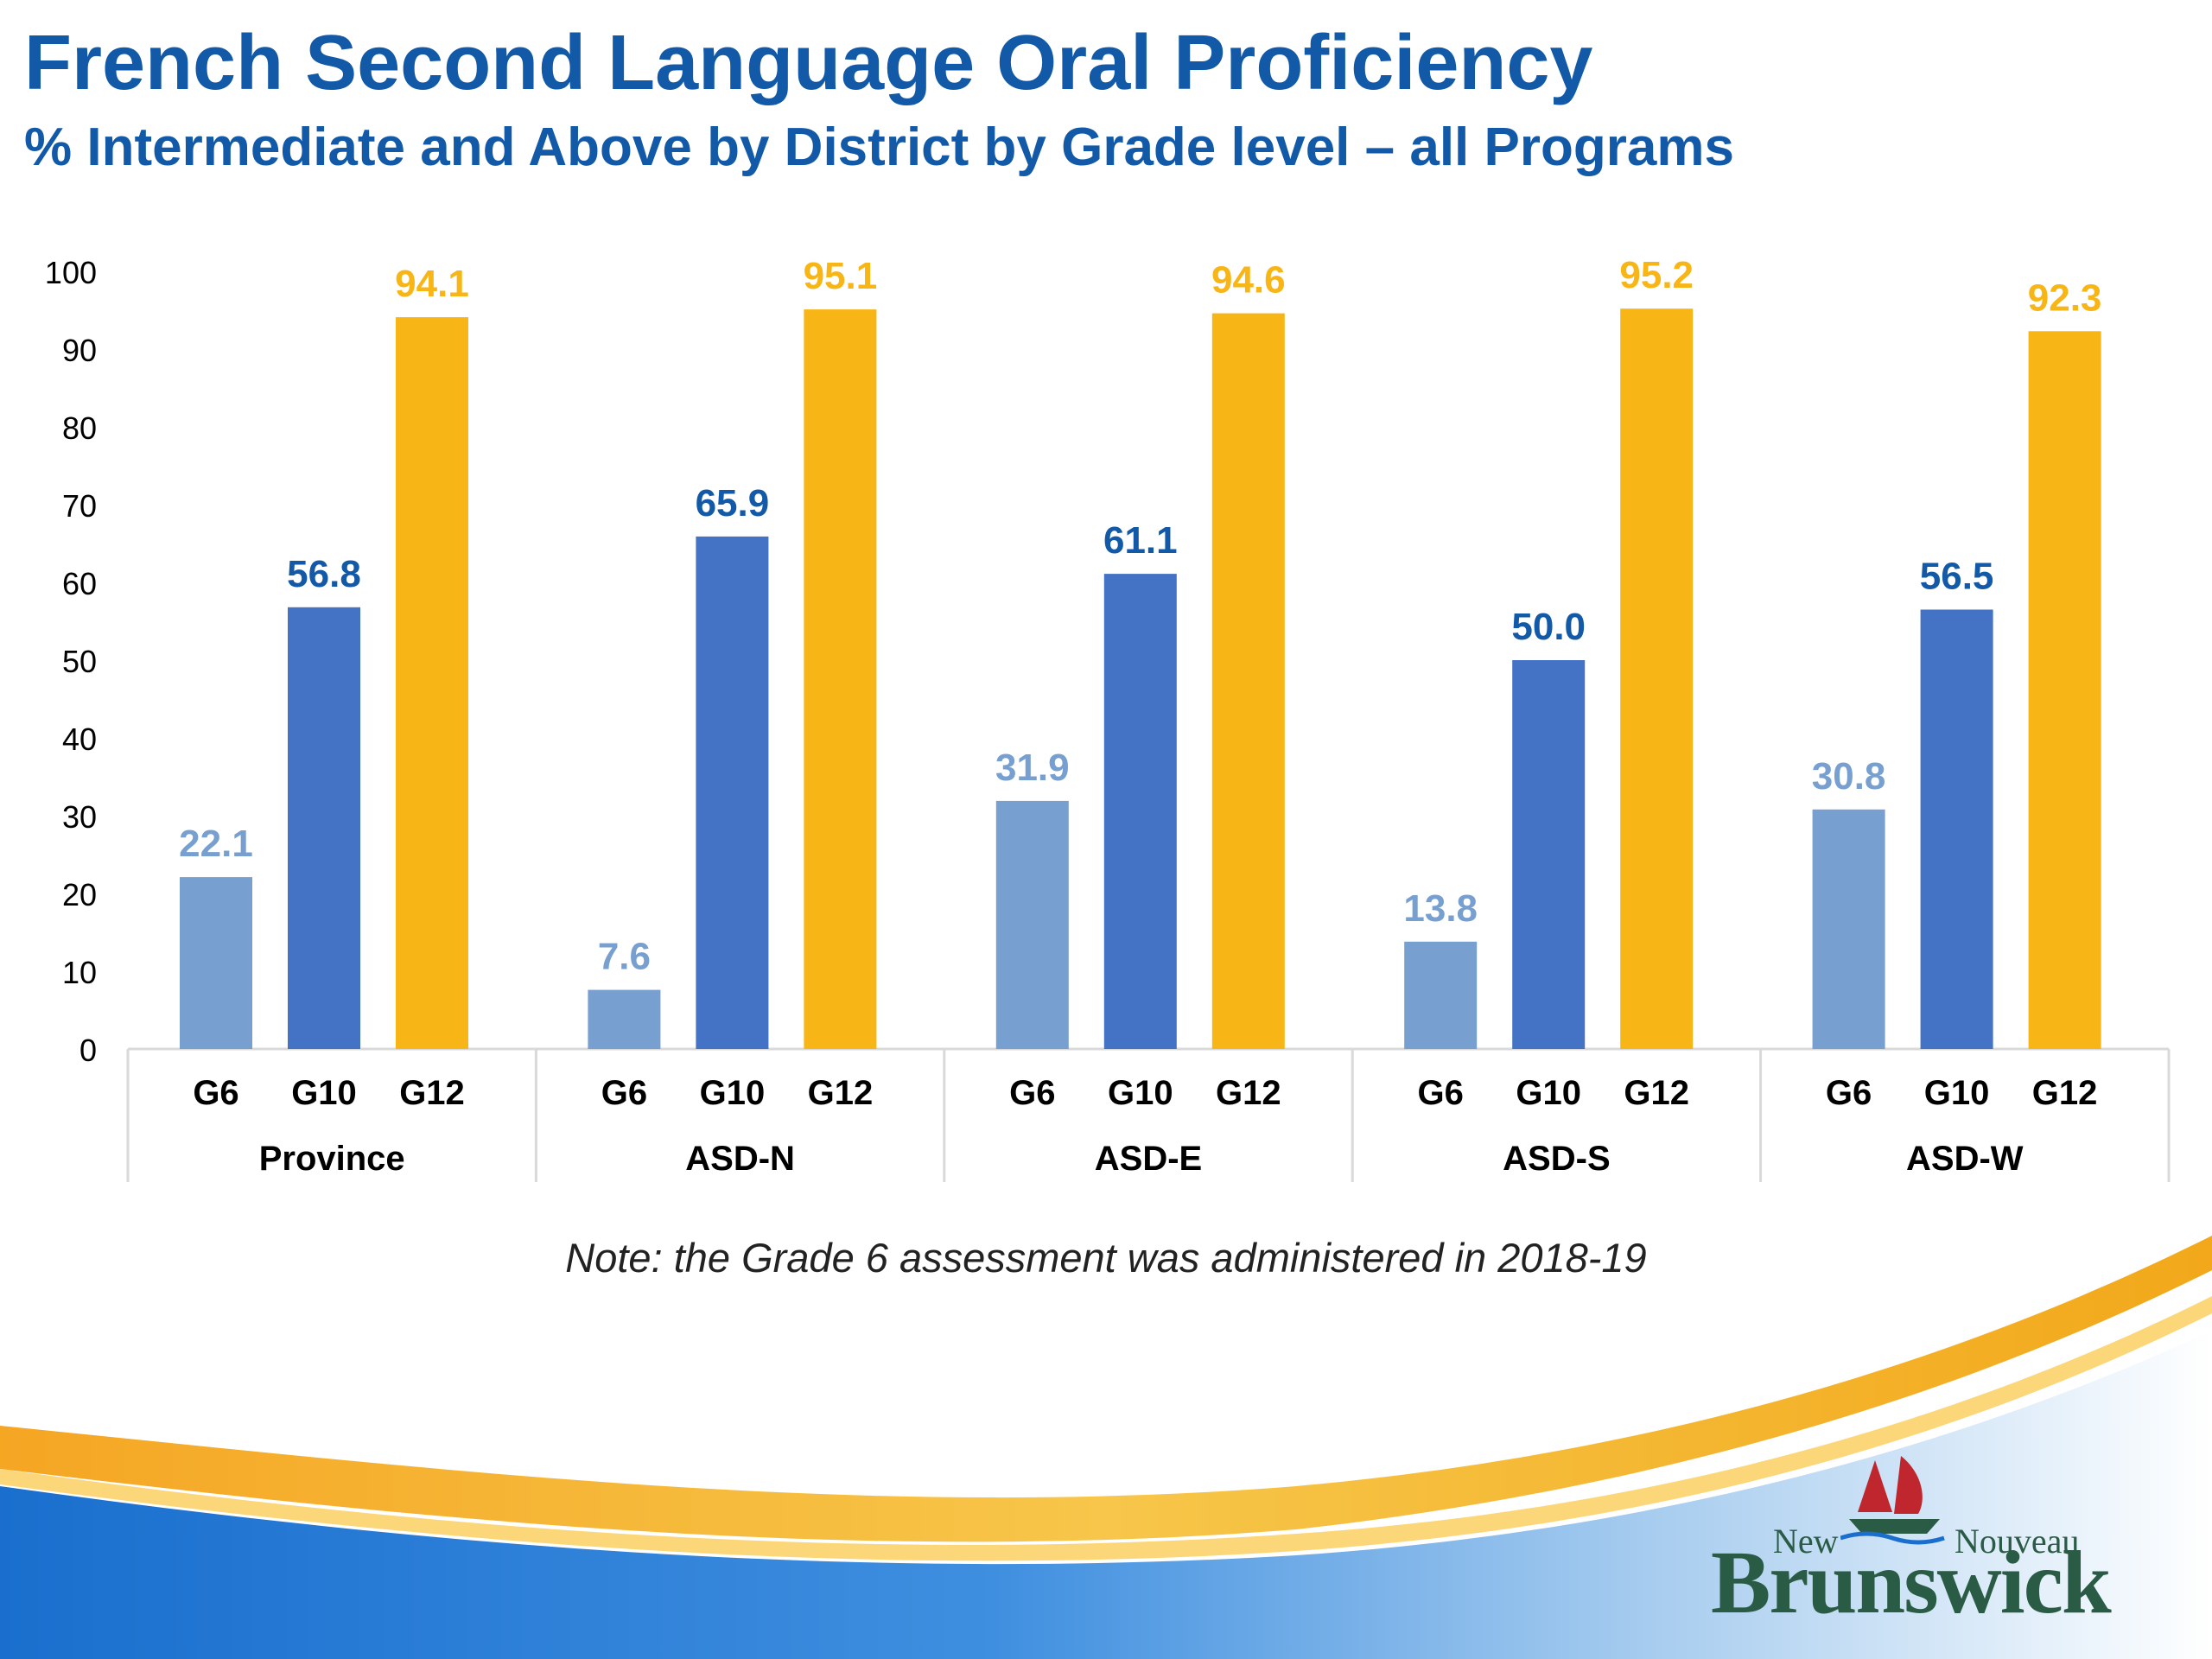 This screenshot has height=1659, width=2212. Describe the element at coordinates (808, 63) in the screenshot. I see `page-title: French Second Language Oral Proficiency` at that location.